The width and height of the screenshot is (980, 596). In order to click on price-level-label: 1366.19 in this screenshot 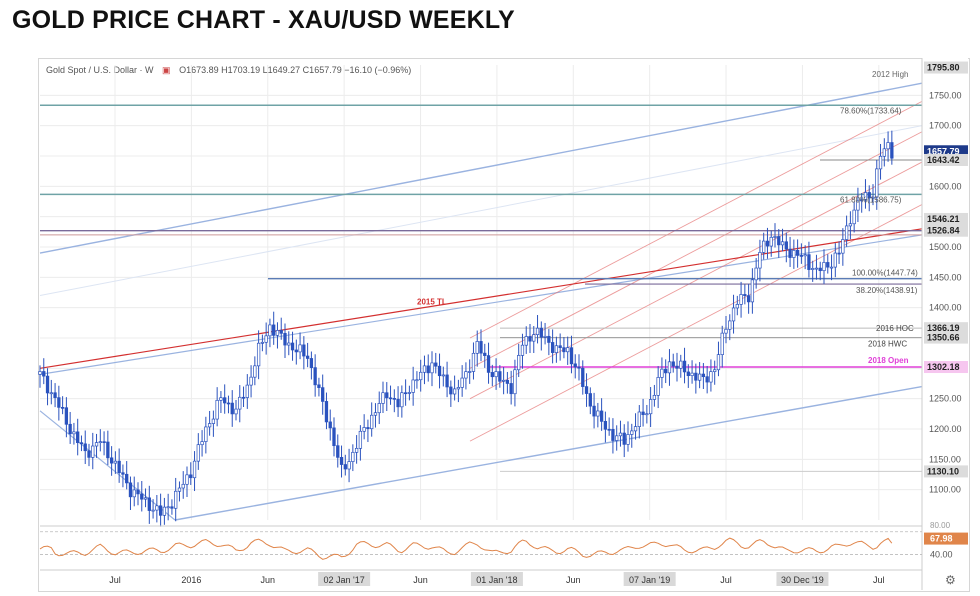, I will do `click(943, 328)`.